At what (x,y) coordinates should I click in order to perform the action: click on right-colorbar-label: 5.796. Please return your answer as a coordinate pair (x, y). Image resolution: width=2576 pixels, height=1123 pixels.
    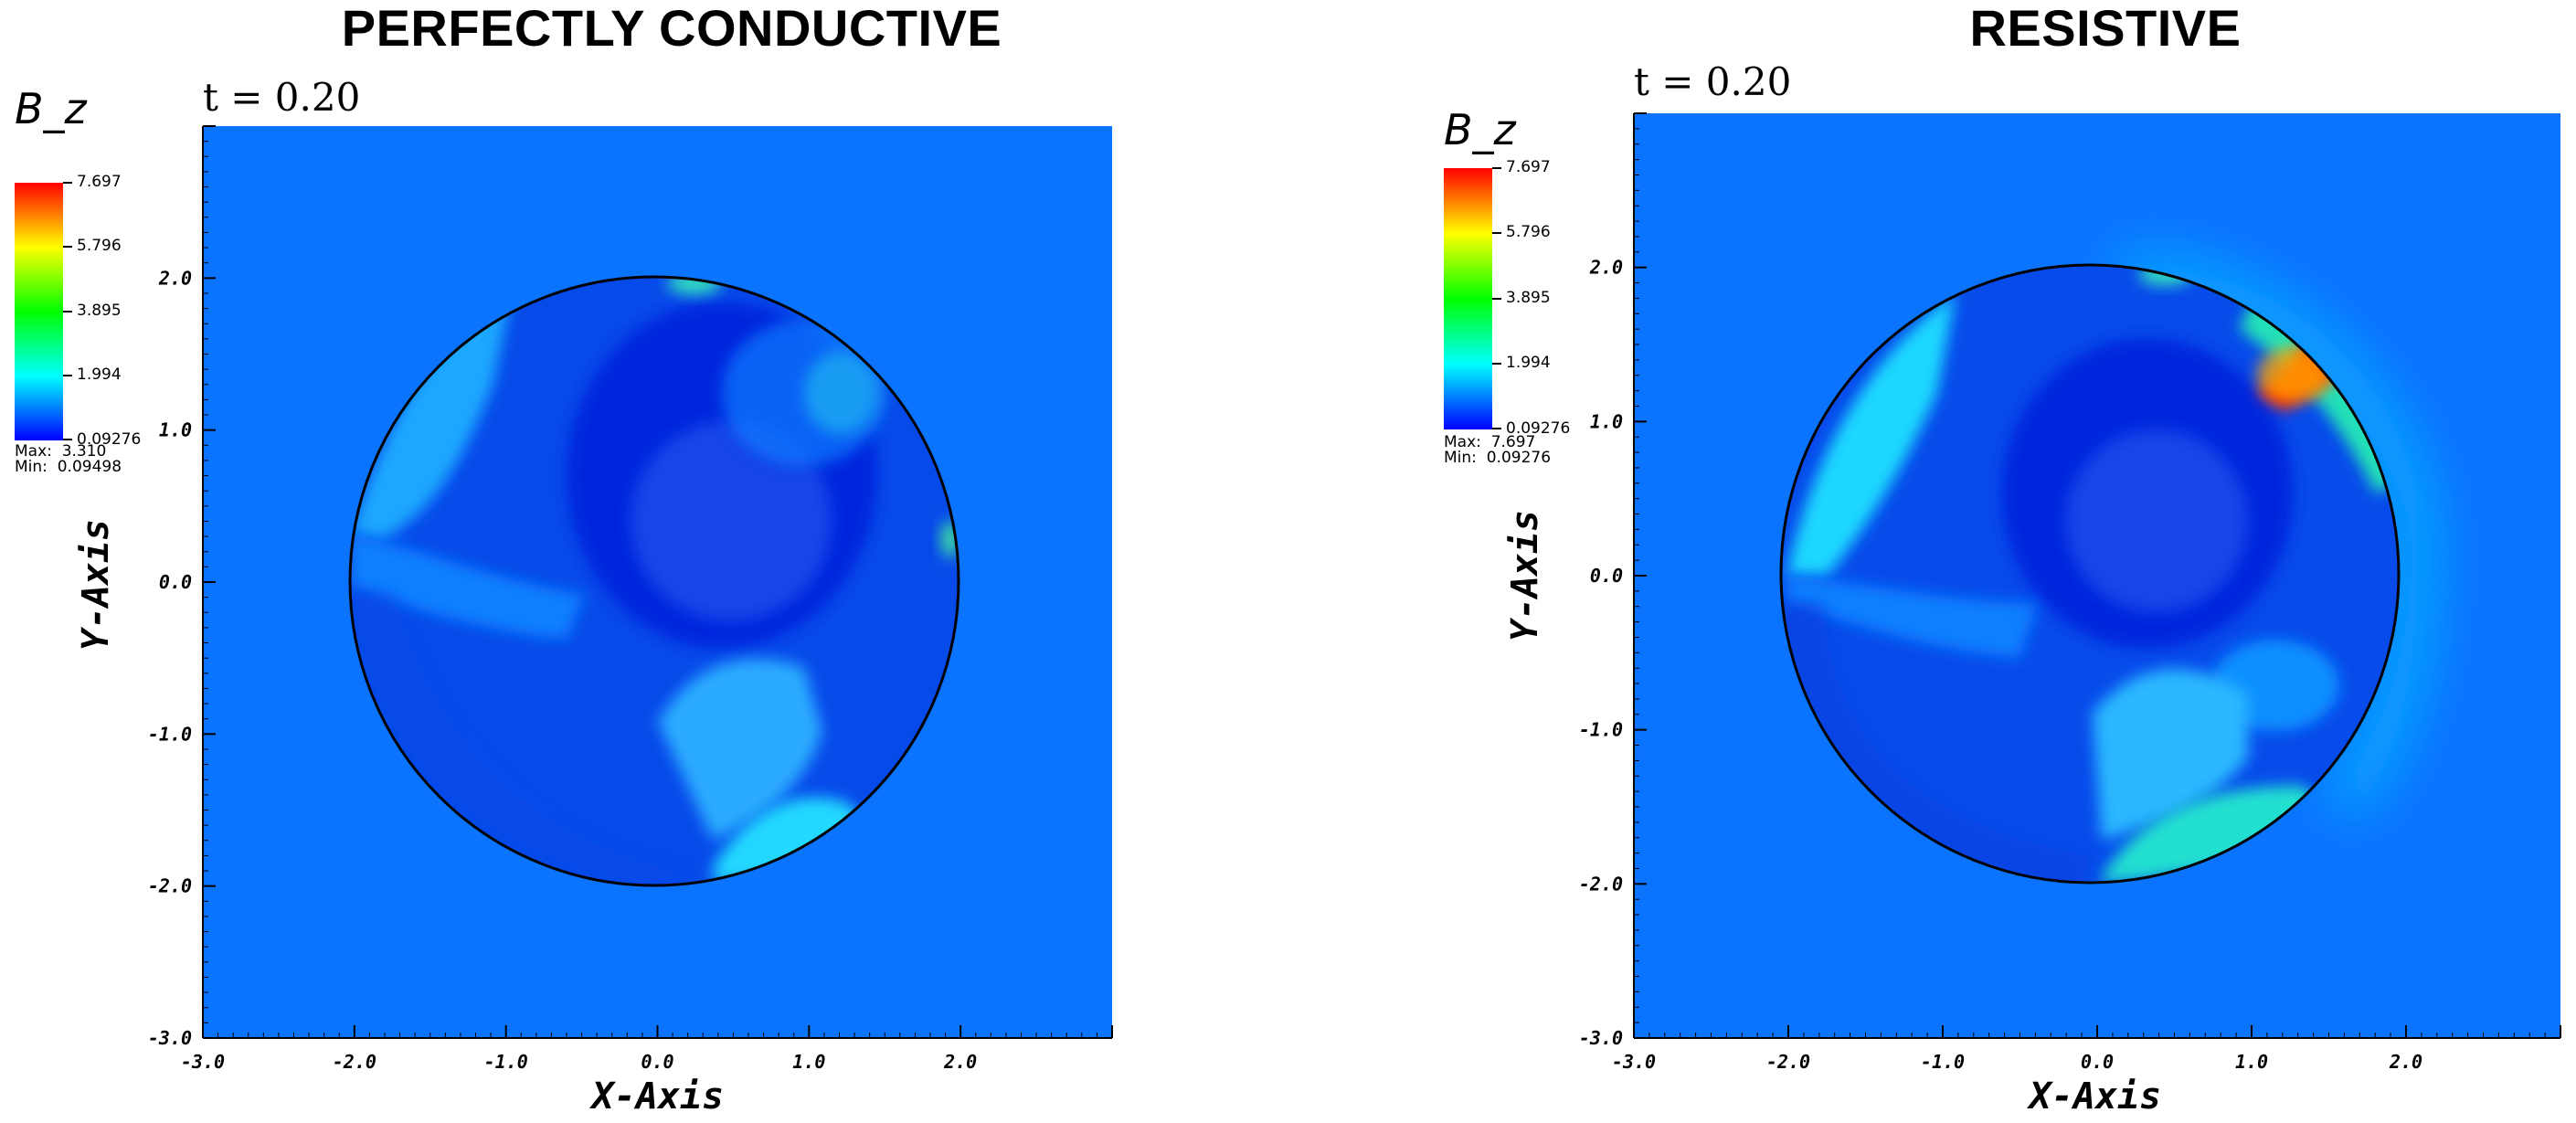
    Looking at the image, I should click on (1528, 232).